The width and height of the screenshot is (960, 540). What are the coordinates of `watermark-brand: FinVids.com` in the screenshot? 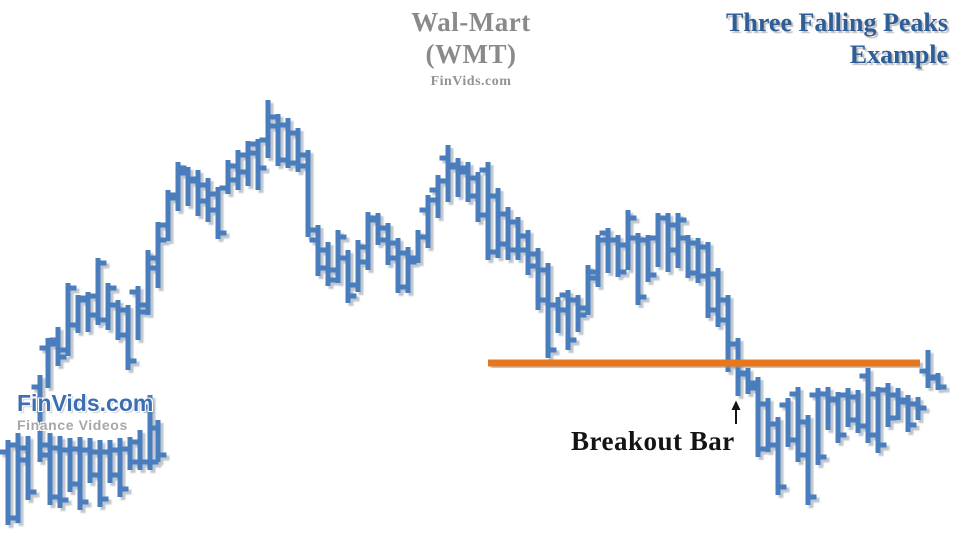 It's located at (85, 403).